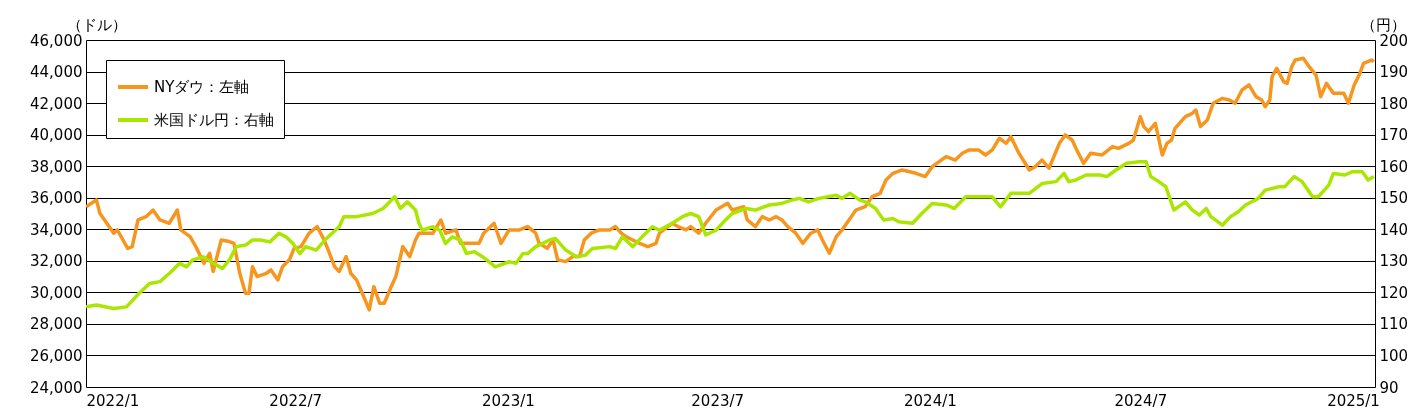  What do you see at coordinates (56, 166) in the screenshot?
I see `y-tick-label: 38,000` at bounding box center [56, 166].